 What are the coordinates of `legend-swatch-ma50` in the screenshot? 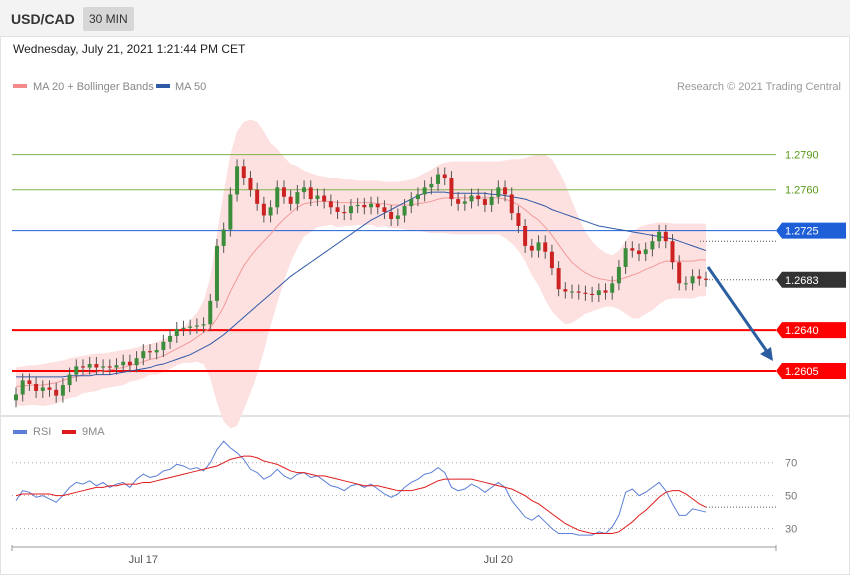 It's located at (163, 86).